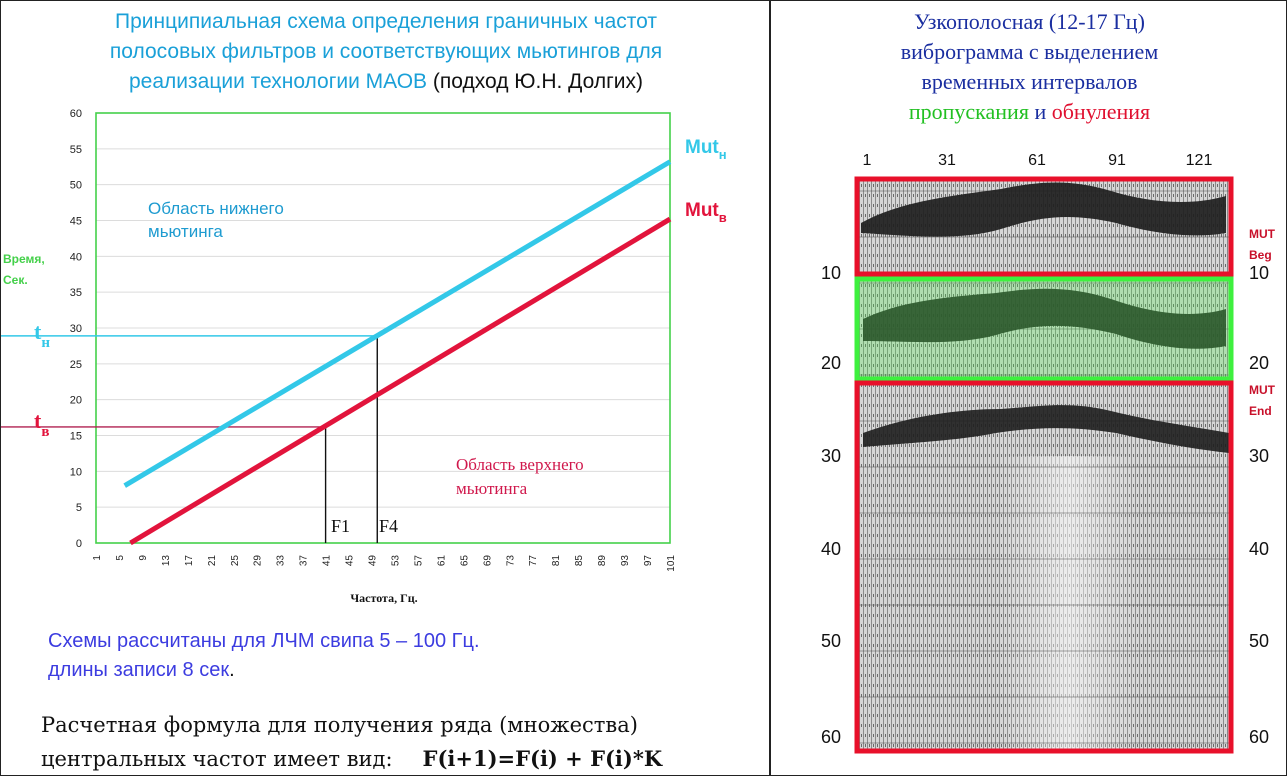 This screenshot has height=778, width=1287. Describe the element at coordinates (579, 561) in the screenshot. I see `x-tick-85: 85` at that location.